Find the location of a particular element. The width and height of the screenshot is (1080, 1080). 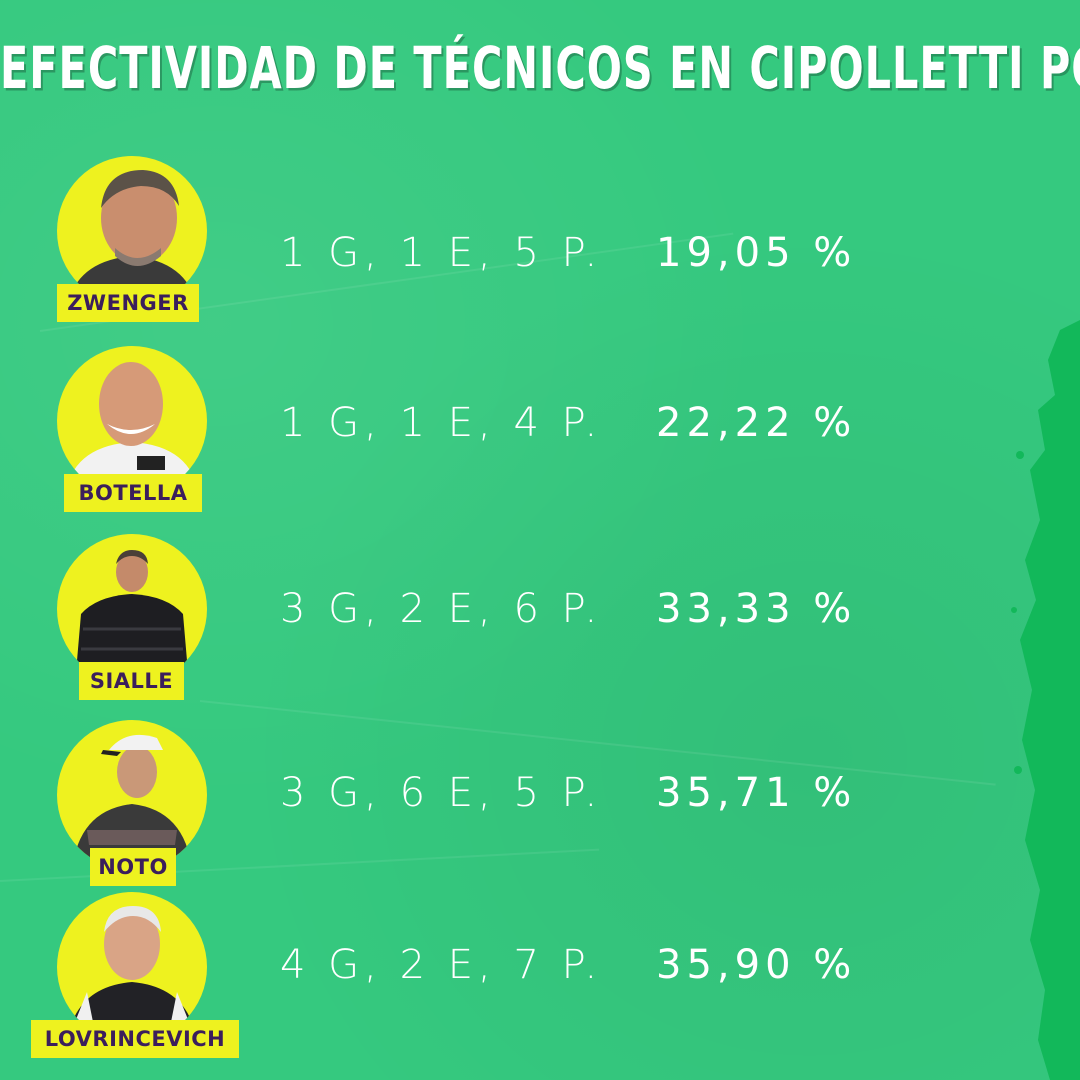

coach-record: 1 G, 1 E, 5 P. is located at coordinates (441, 253).